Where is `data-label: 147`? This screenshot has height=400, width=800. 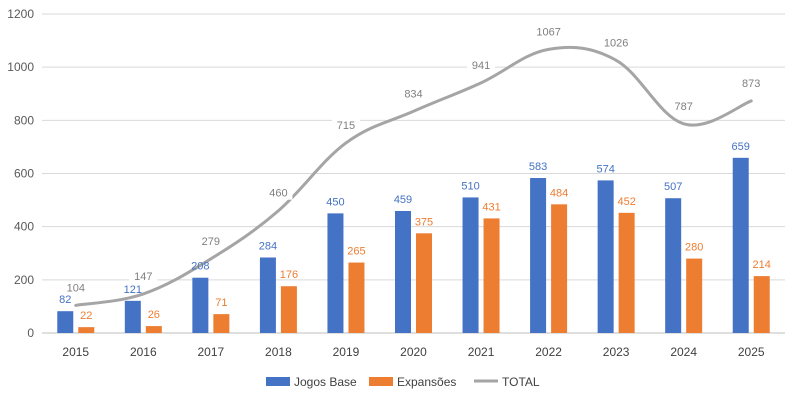
data-label: 147 is located at coordinates (143, 277).